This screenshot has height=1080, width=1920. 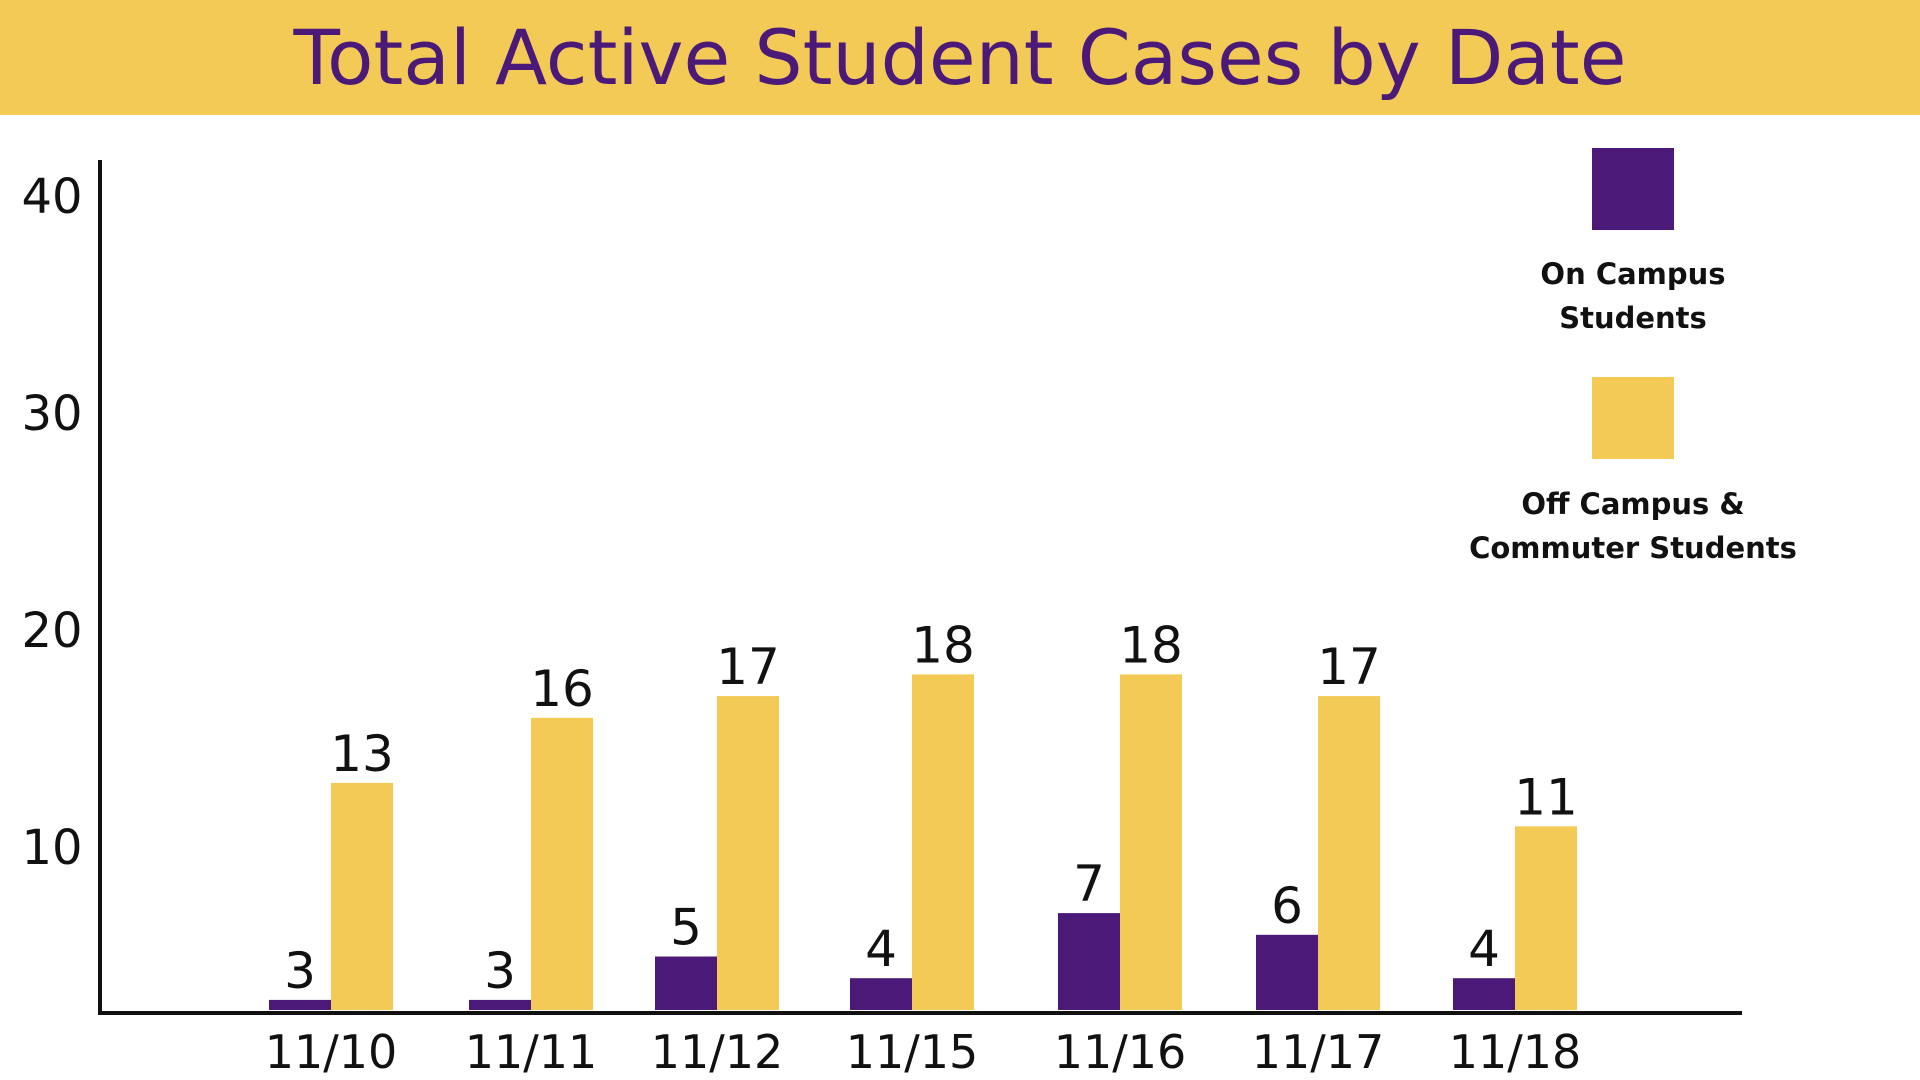 I want to click on y-tick-label: 40, so click(x=51, y=197).